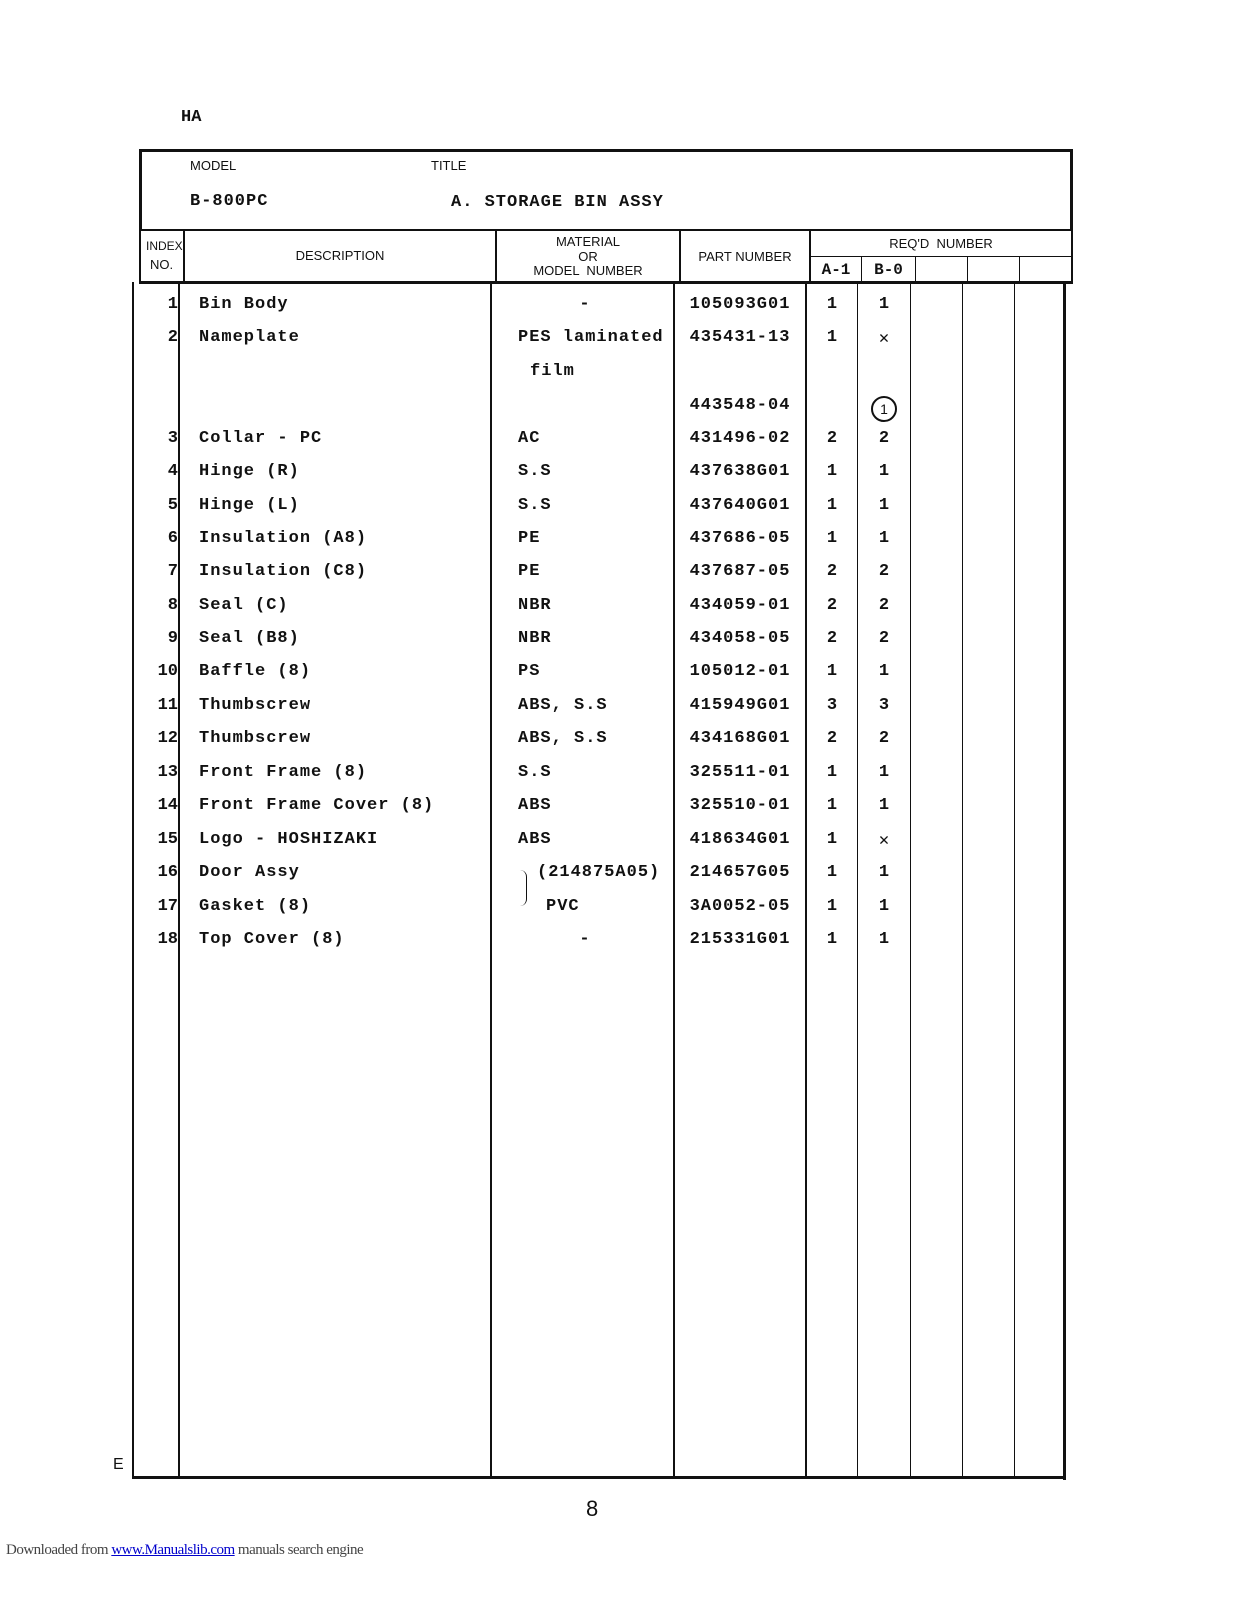  I want to click on part-number: 437686-05, so click(740, 538).